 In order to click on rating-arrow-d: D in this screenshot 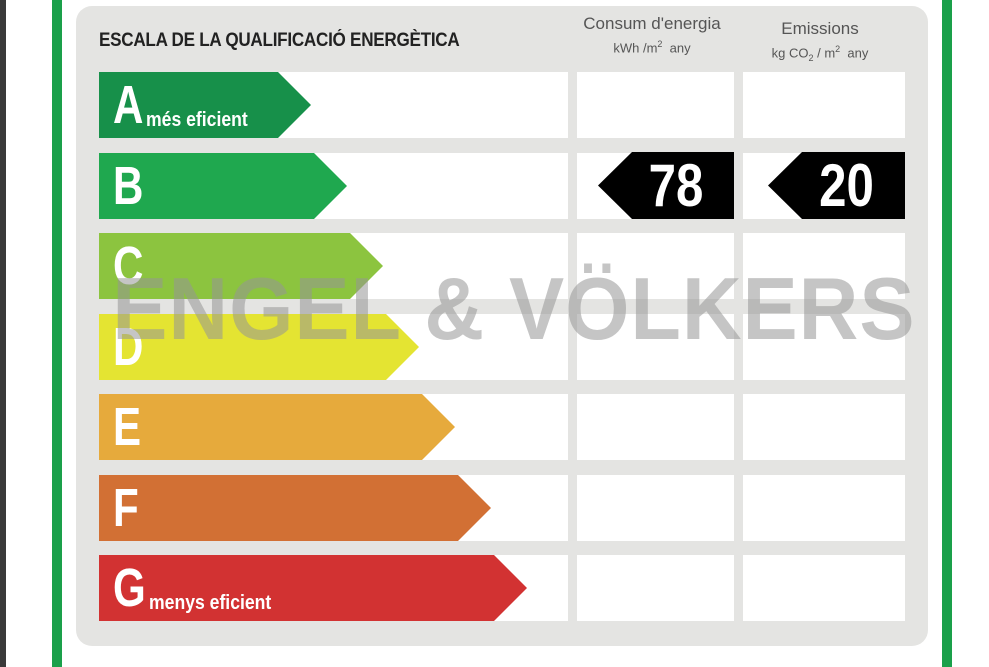, I will do `click(259, 347)`.